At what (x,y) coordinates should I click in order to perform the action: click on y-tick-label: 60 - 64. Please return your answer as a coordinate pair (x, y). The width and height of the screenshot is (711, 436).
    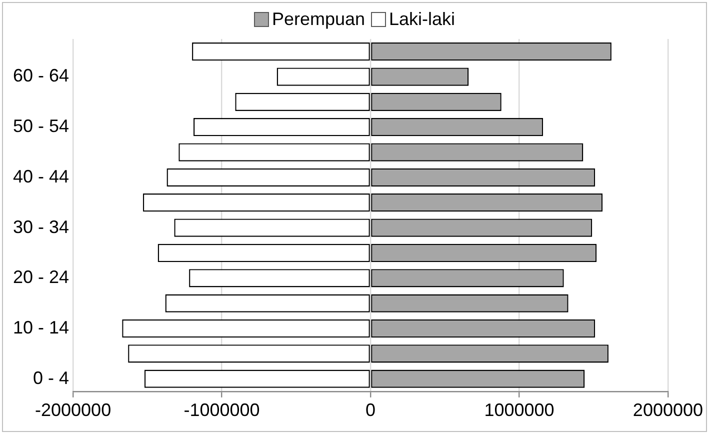
    Looking at the image, I should click on (41, 76).